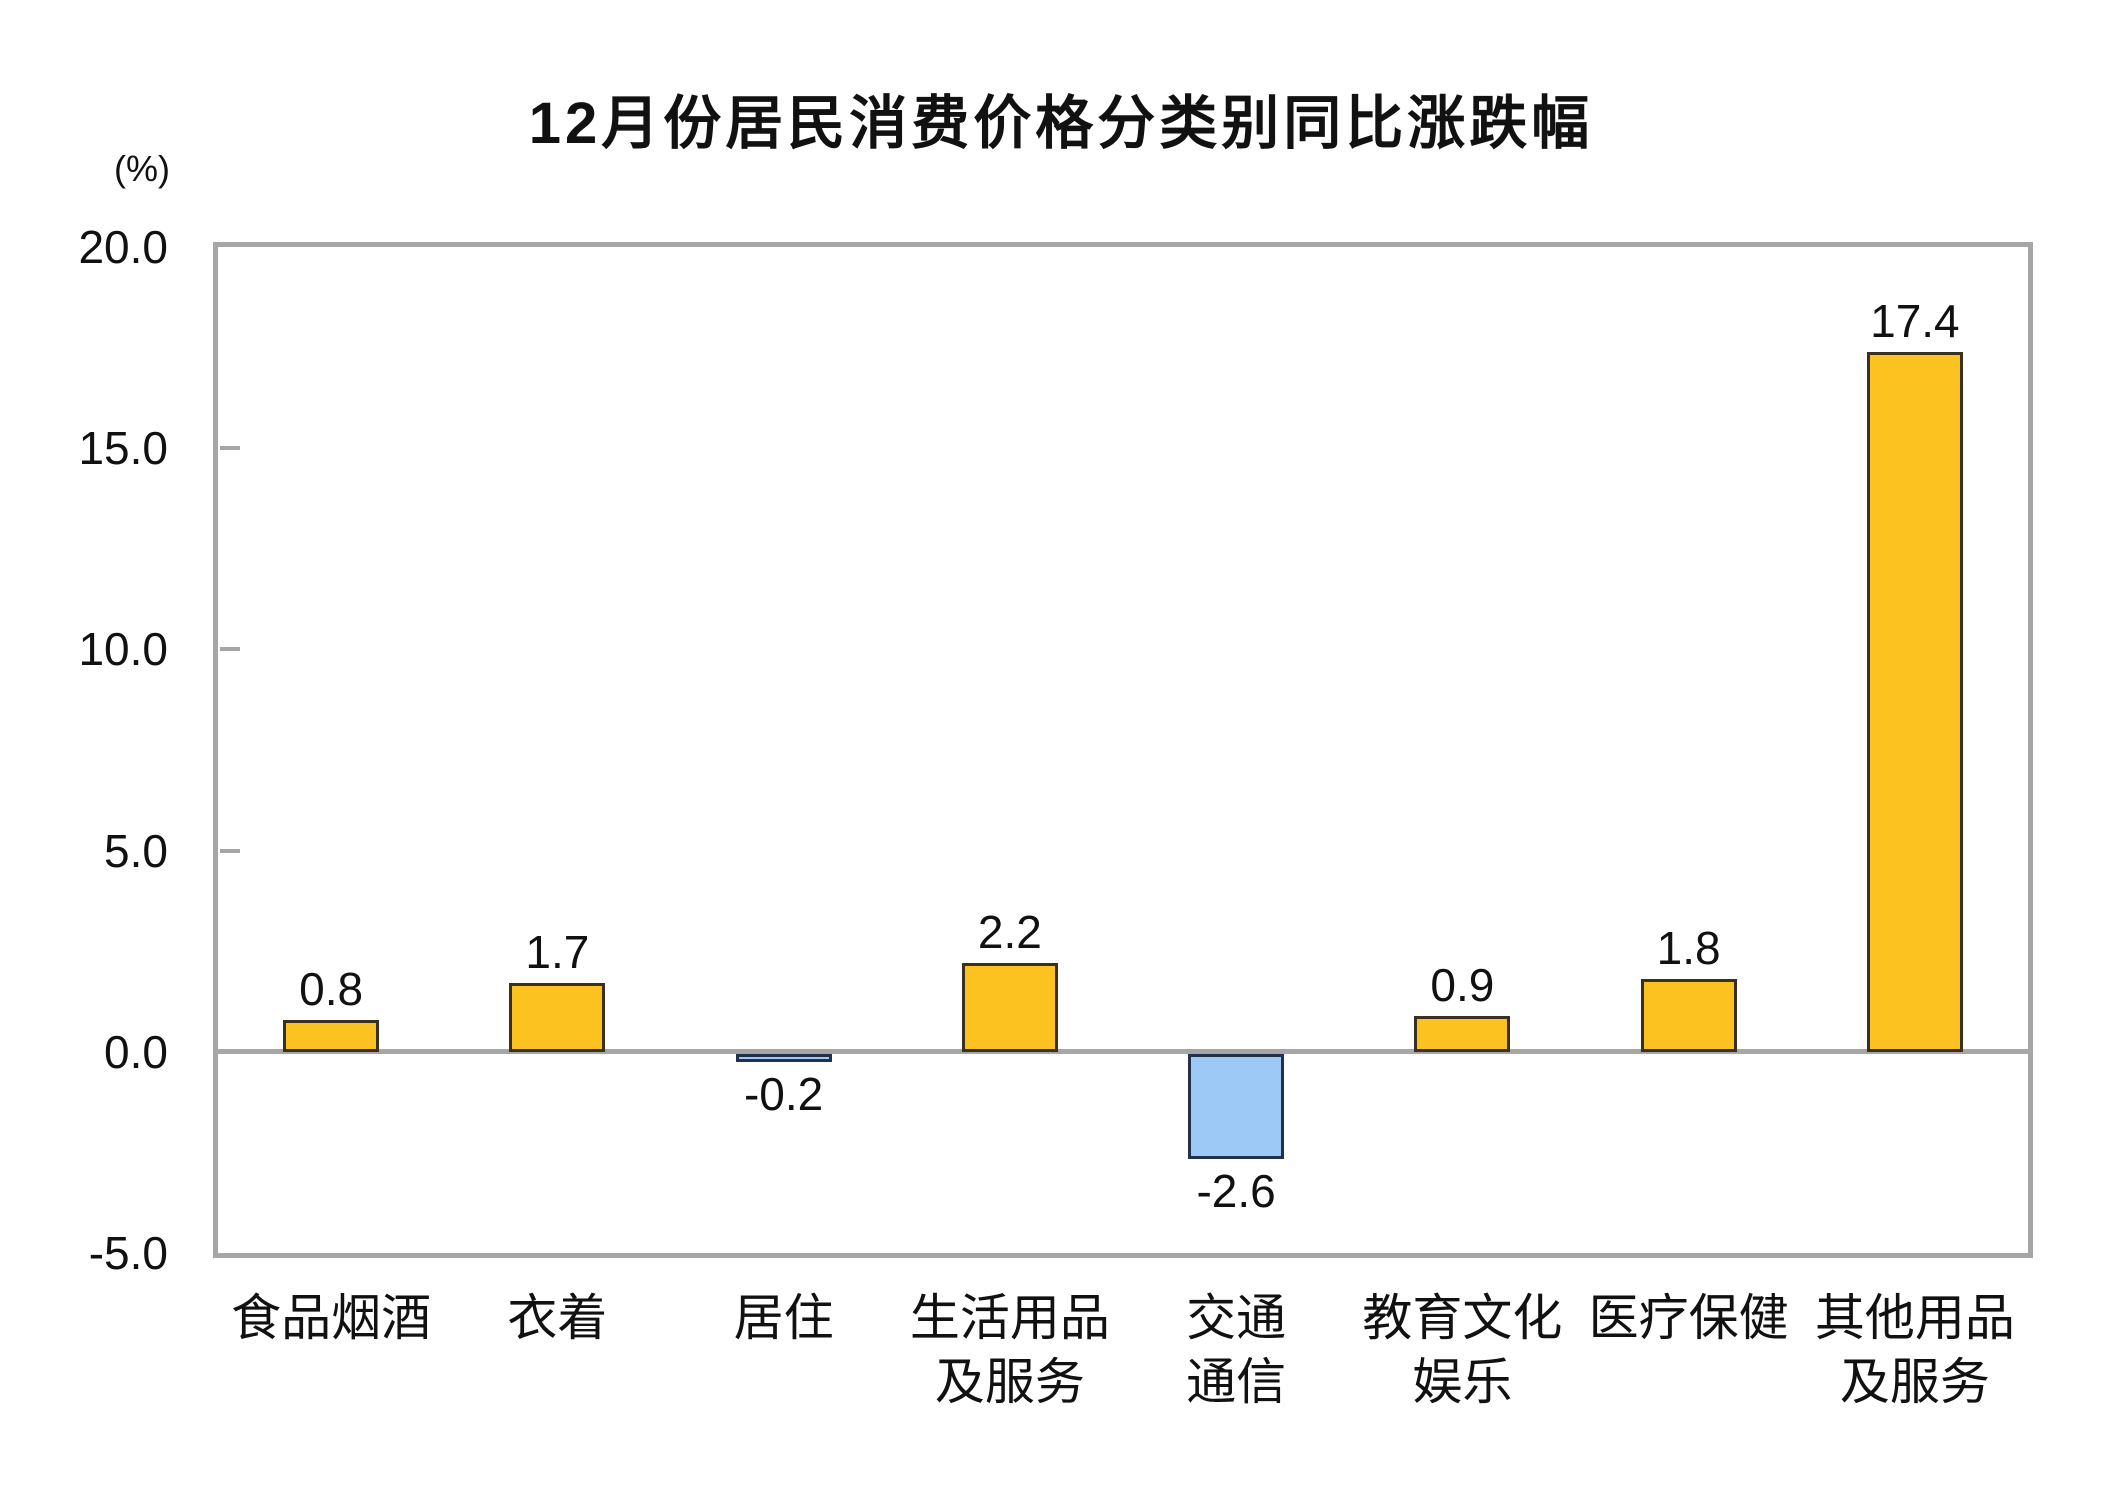 This screenshot has height=1507, width=2122. What do you see at coordinates (1915, 320) in the screenshot?
I see `bar-value-label: 17.4` at bounding box center [1915, 320].